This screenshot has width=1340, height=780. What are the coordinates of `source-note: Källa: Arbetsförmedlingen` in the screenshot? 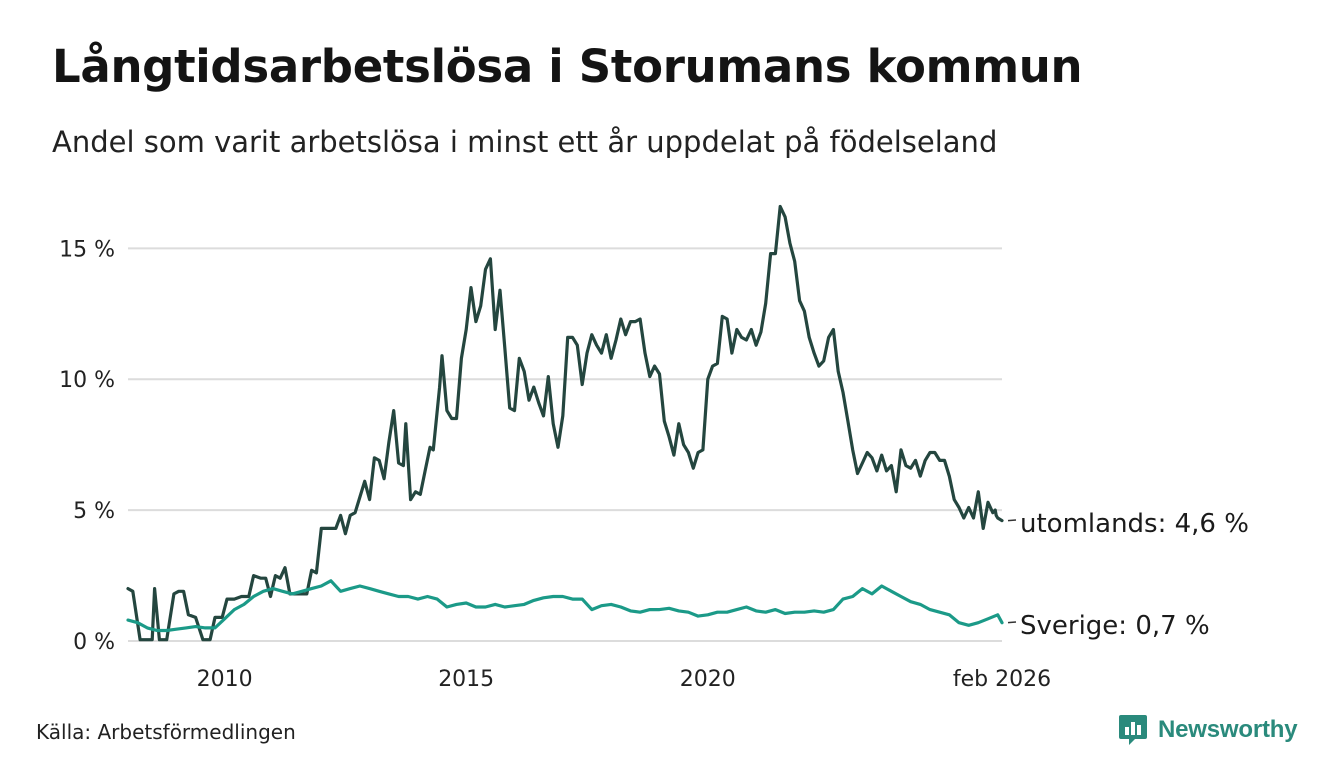 It's located at (166, 732).